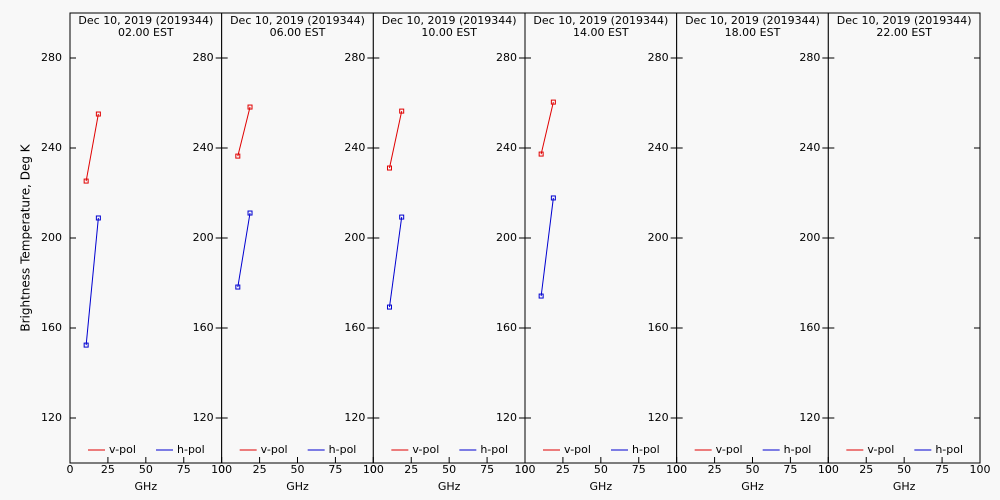 Image resolution: width=1000 pixels, height=500 pixels. I want to click on panel-subtitle: 18.00 EST, so click(753, 32).